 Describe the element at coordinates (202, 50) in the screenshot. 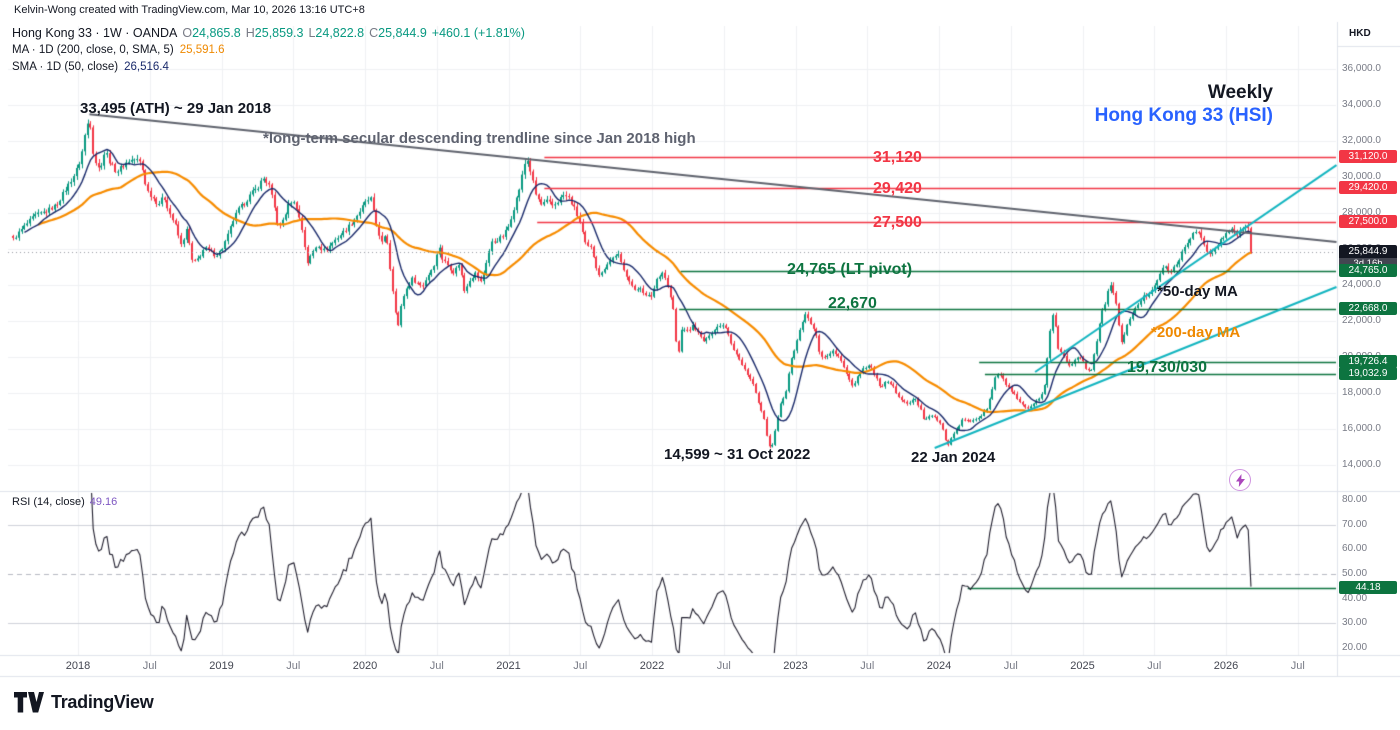

I see `ma200-value: 25,591.6` at that location.